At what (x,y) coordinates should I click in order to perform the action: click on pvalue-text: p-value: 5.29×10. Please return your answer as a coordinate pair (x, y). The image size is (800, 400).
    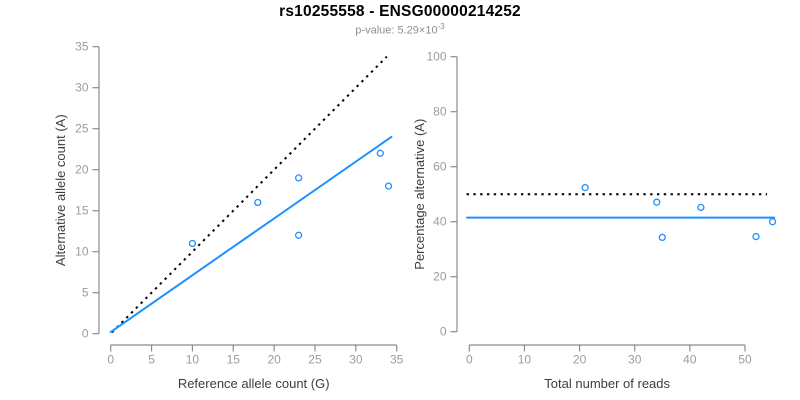
    Looking at the image, I should click on (396, 30).